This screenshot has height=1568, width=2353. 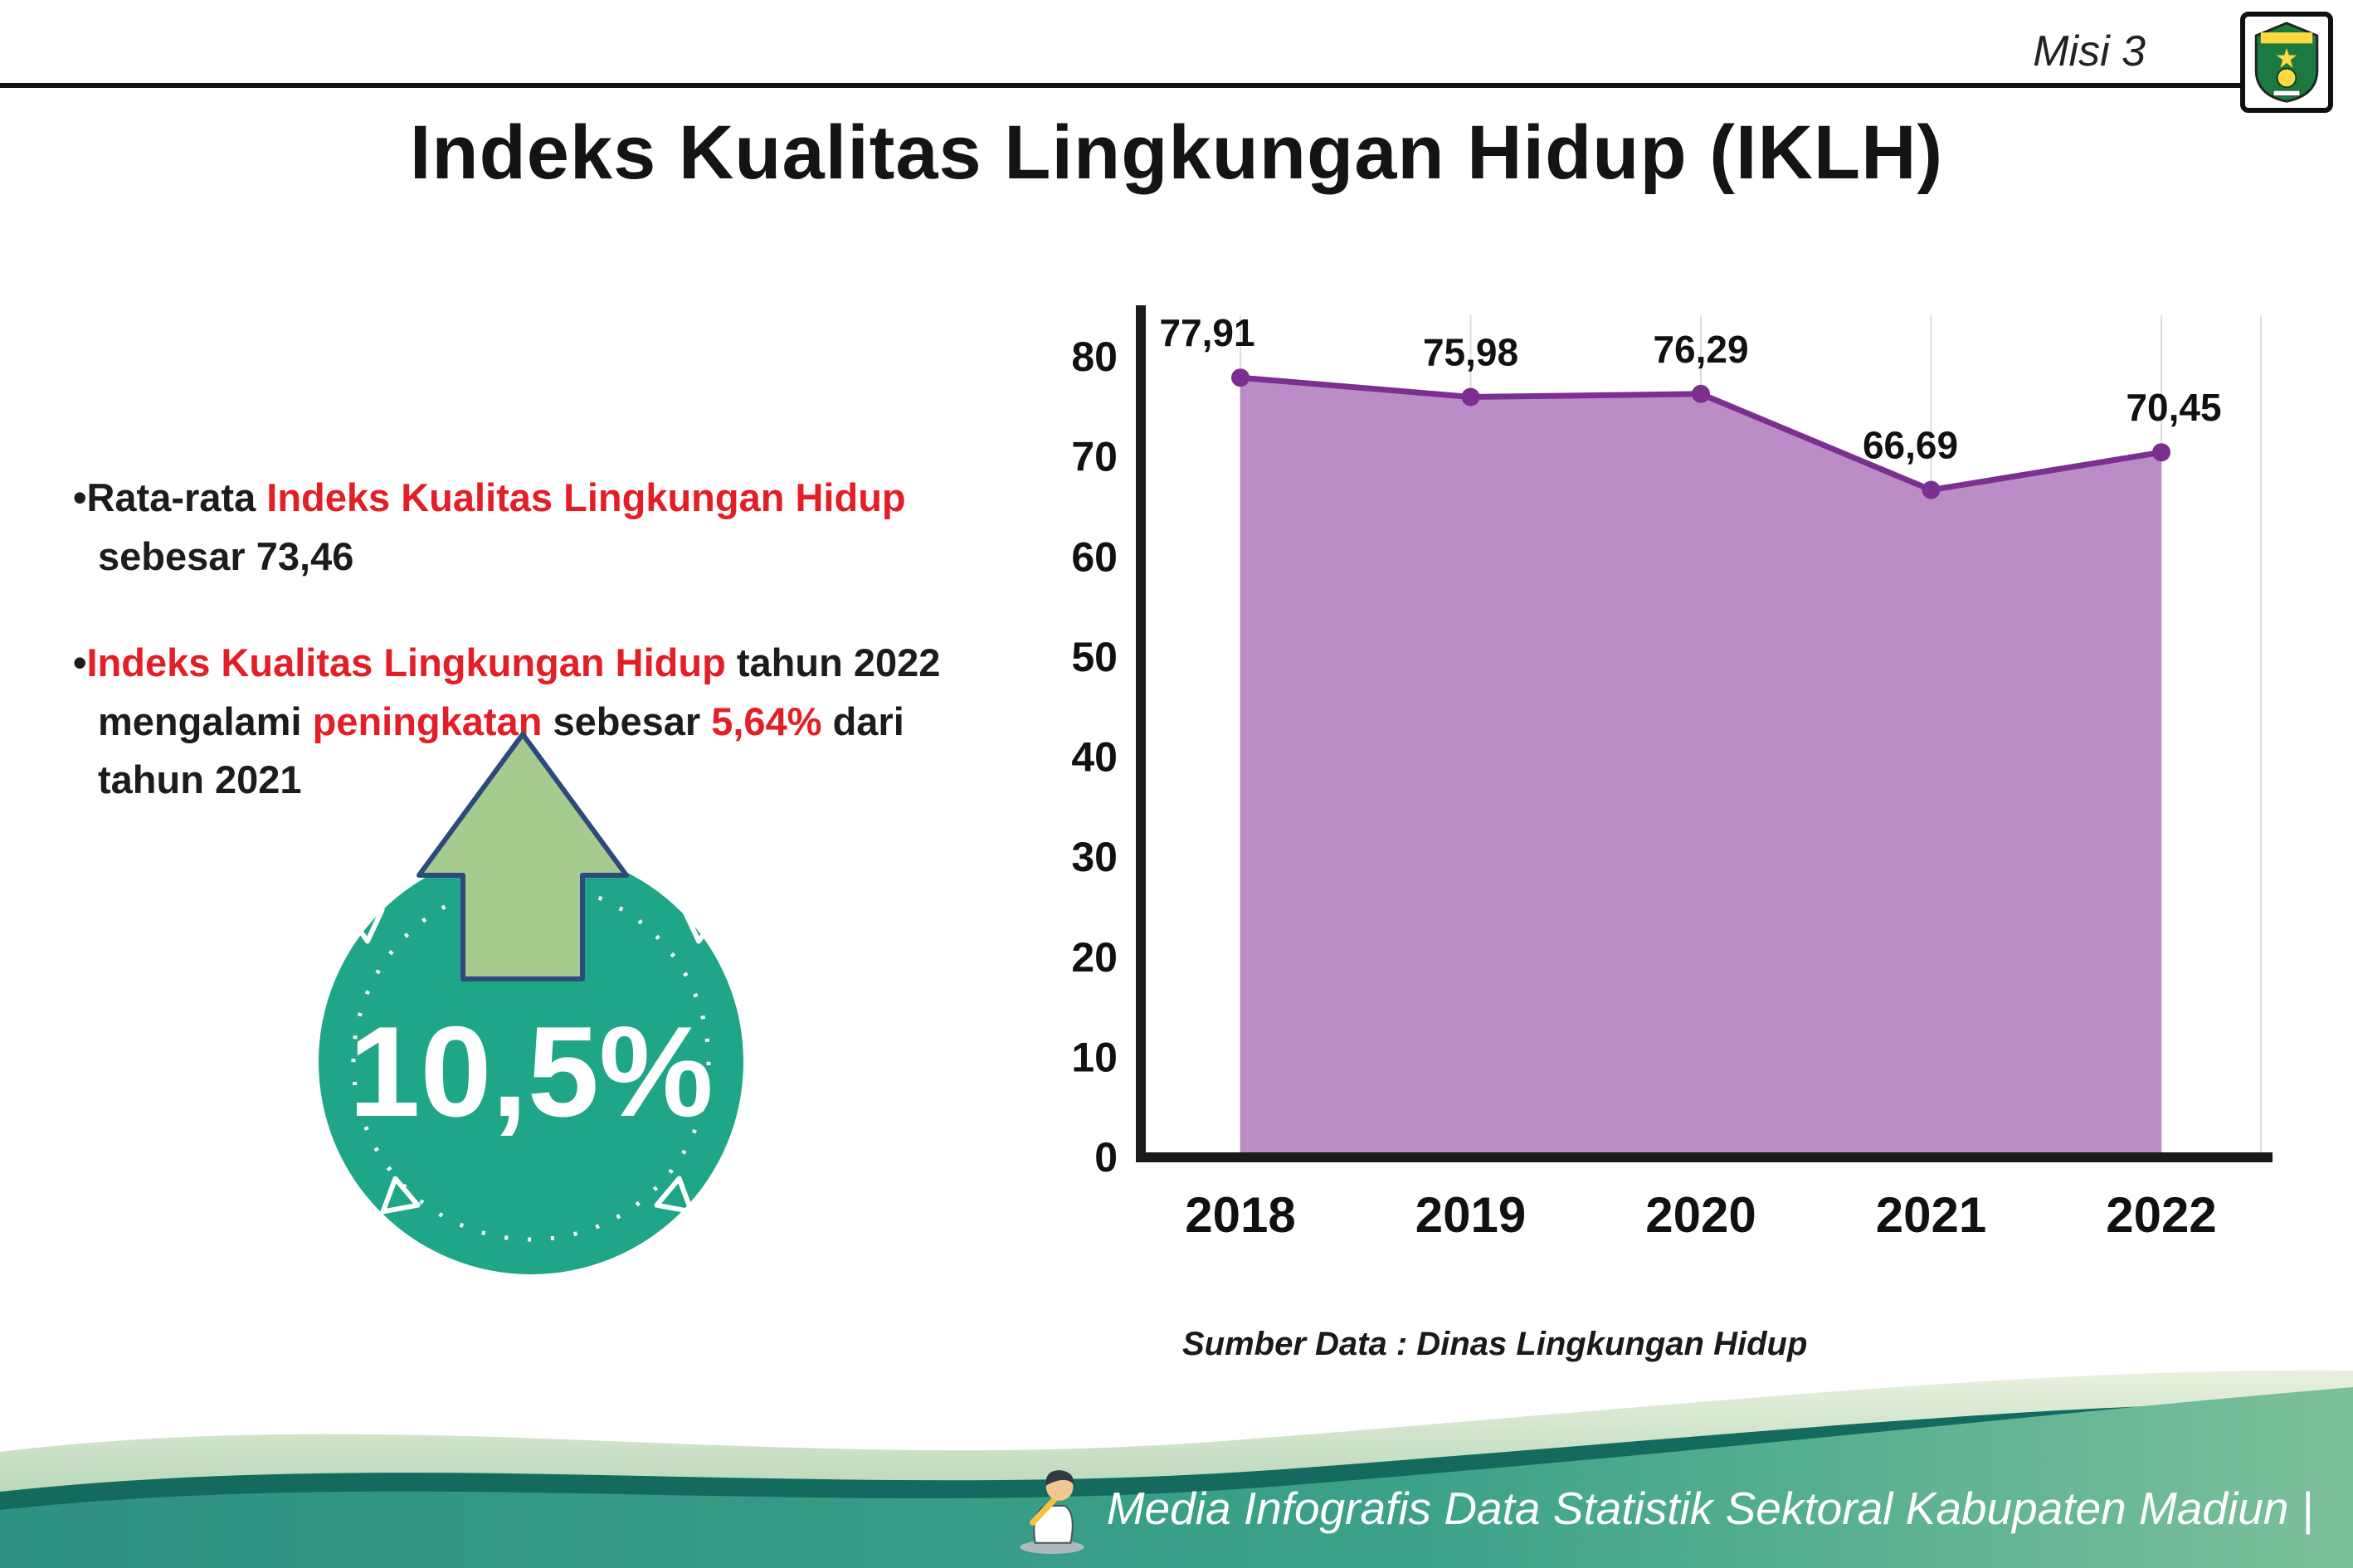 What do you see at coordinates (427, 721) in the screenshot?
I see `bullet-text-highlight: peningkatan` at bounding box center [427, 721].